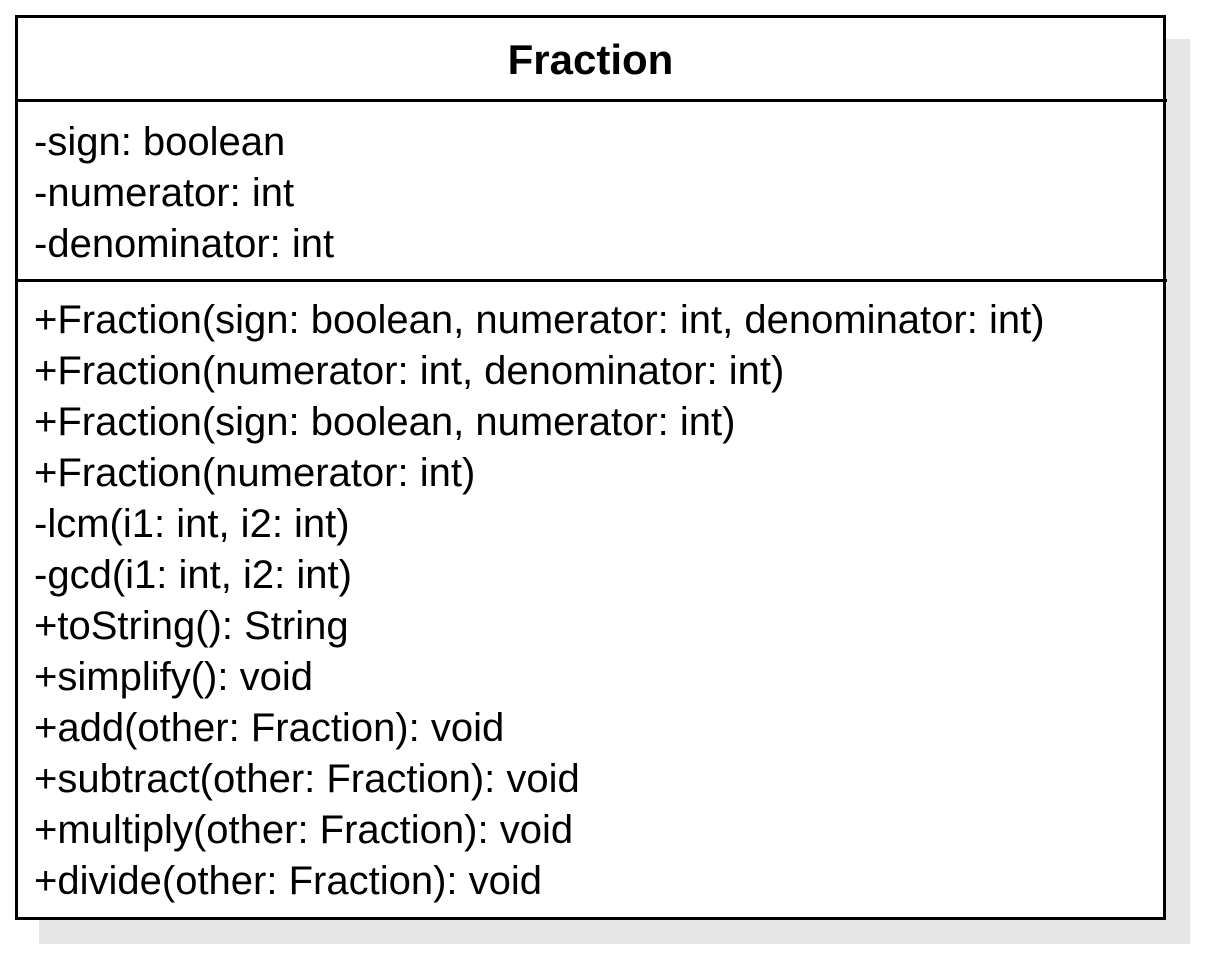  What do you see at coordinates (385, 422) in the screenshot?
I see `method-constructor-sign-num: +Fraction(sign: boolean, numerator: int)` at bounding box center [385, 422].